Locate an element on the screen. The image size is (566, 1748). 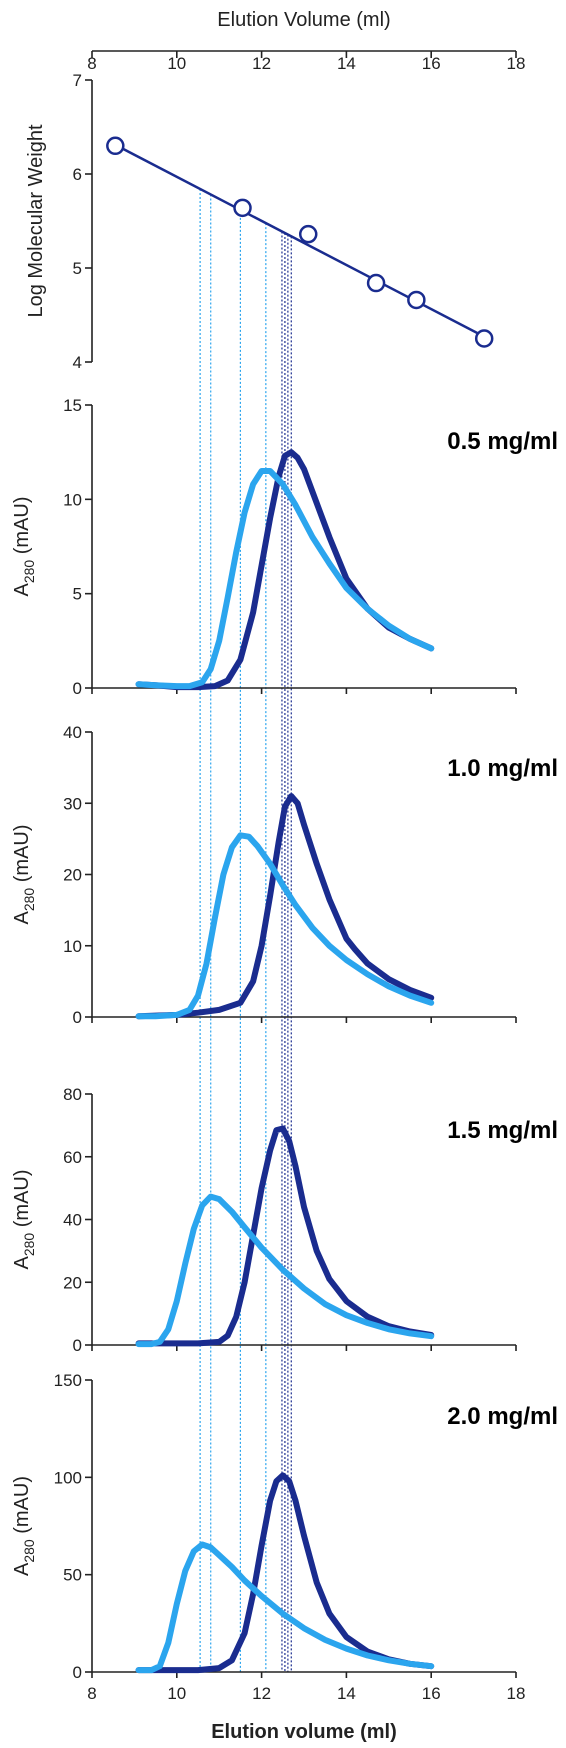
y-tick-label: 4 is located at coordinates (77, 362).